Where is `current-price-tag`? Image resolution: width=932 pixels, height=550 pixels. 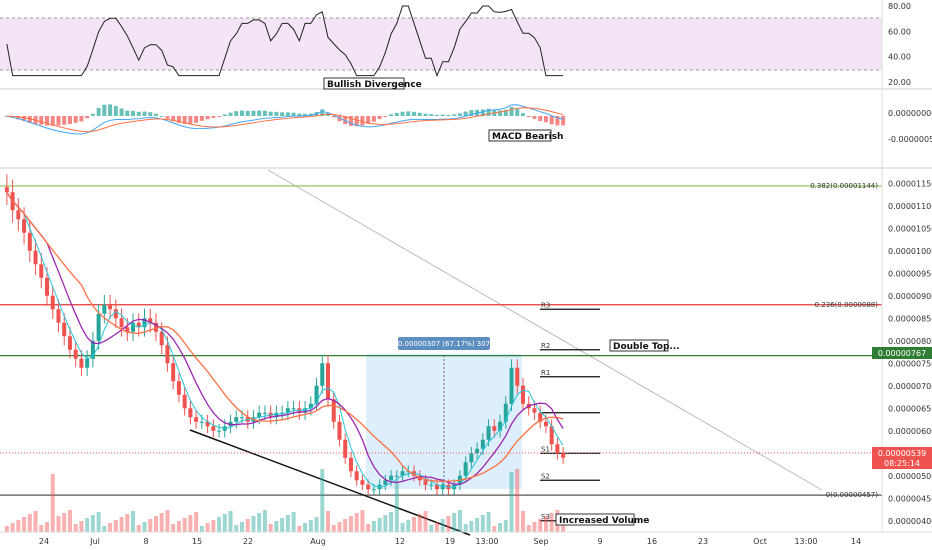 current-price-tag is located at coordinates (902, 458).